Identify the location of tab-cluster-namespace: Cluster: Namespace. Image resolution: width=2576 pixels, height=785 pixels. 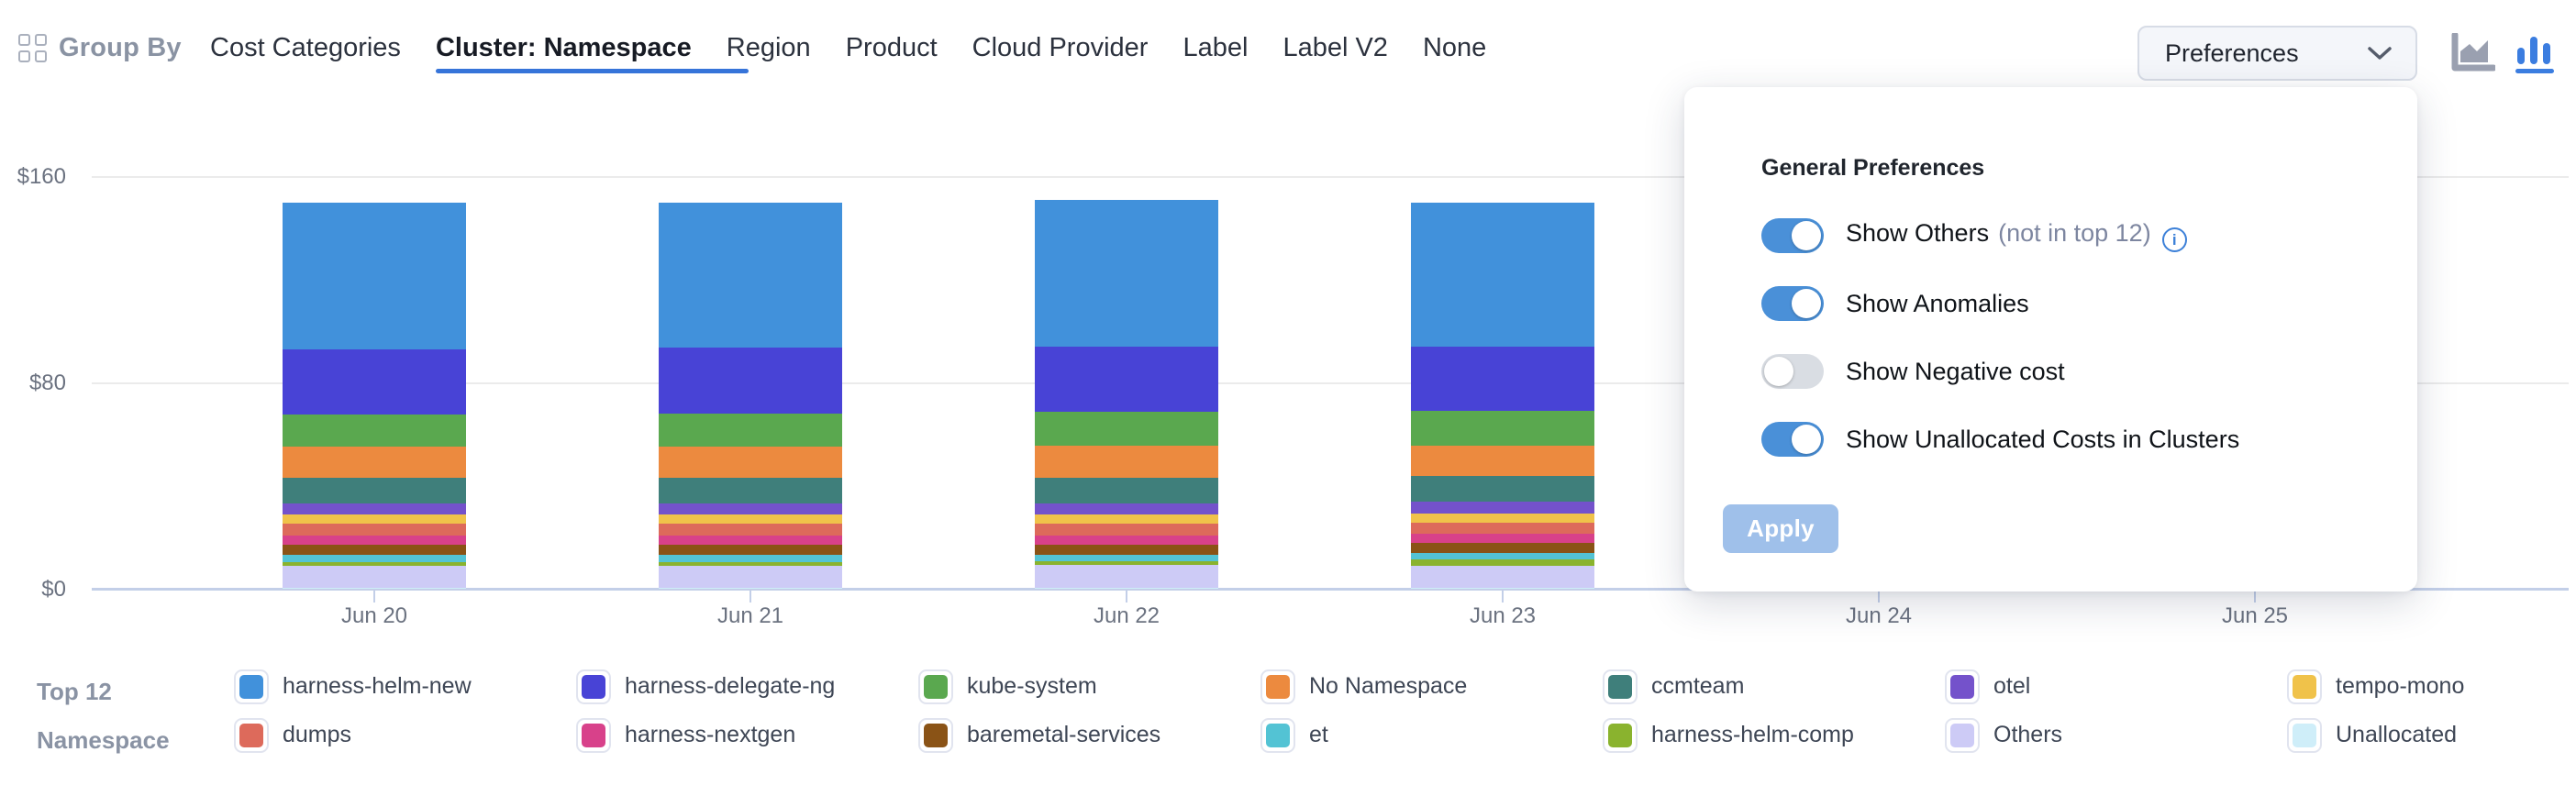
(592, 53).